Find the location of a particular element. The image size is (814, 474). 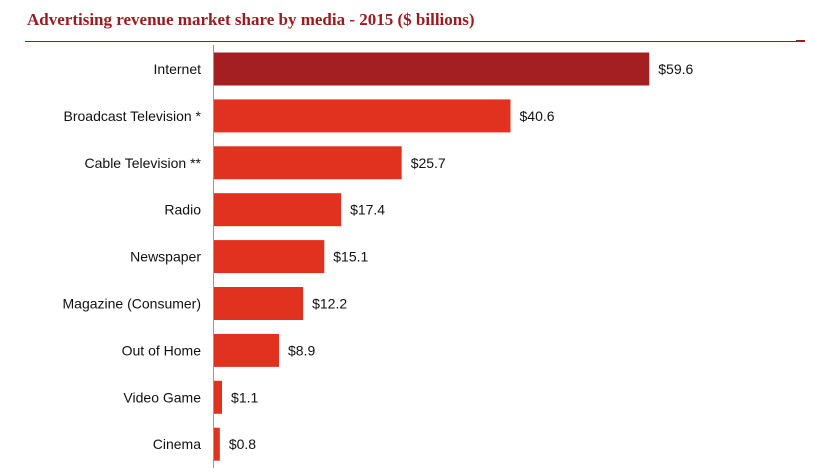

title-underline-accent is located at coordinates (800, 41).